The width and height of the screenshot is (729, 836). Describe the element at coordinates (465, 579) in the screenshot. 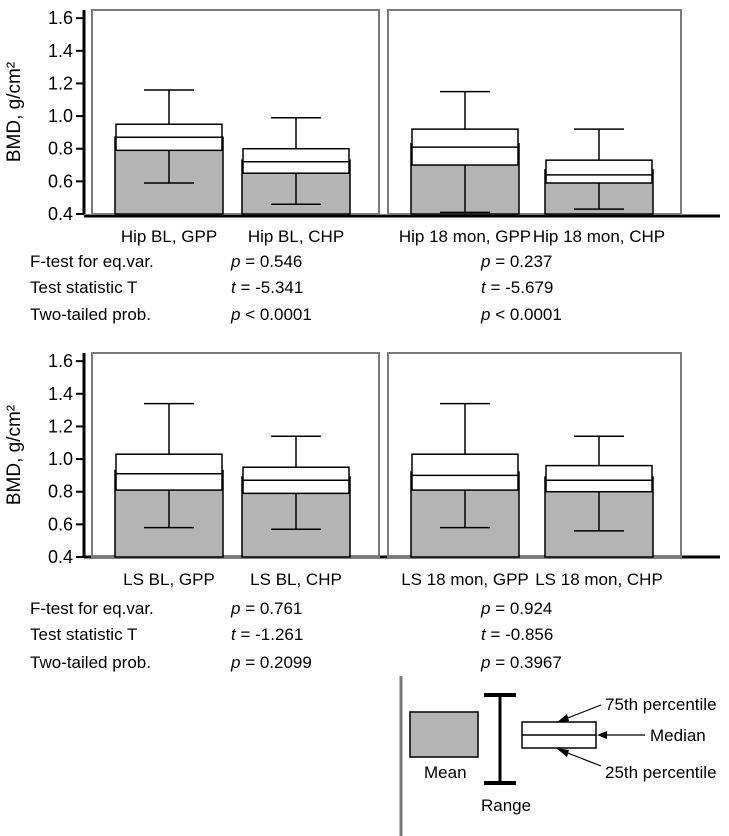

I see `category-label: LS 18 mon, GPP` at that location.